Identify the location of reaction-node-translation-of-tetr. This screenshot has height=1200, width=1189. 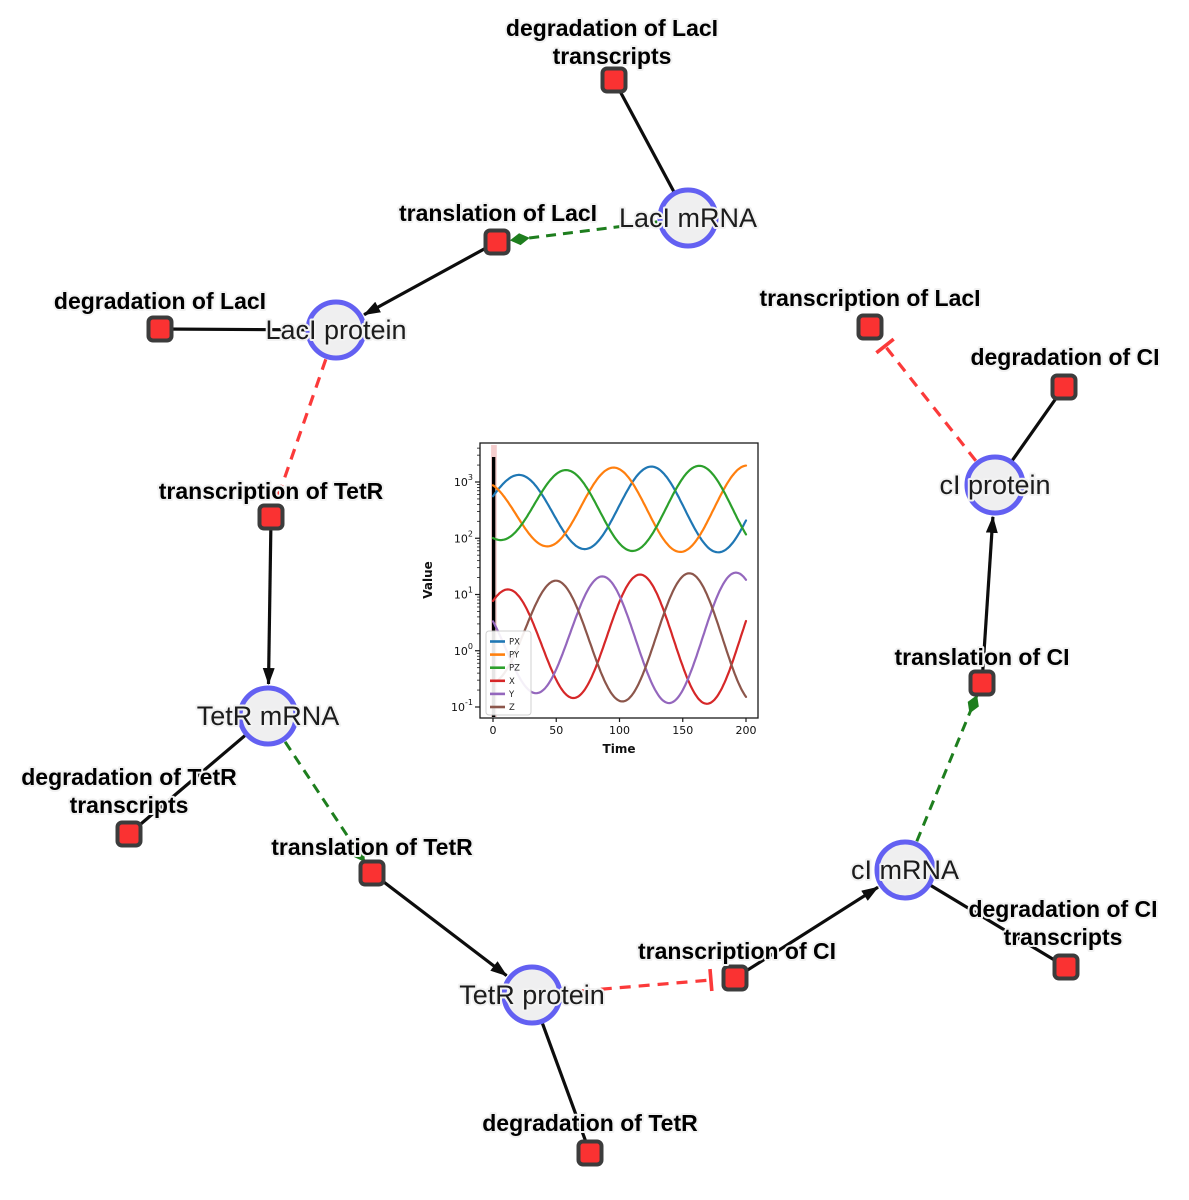
(372, 873).